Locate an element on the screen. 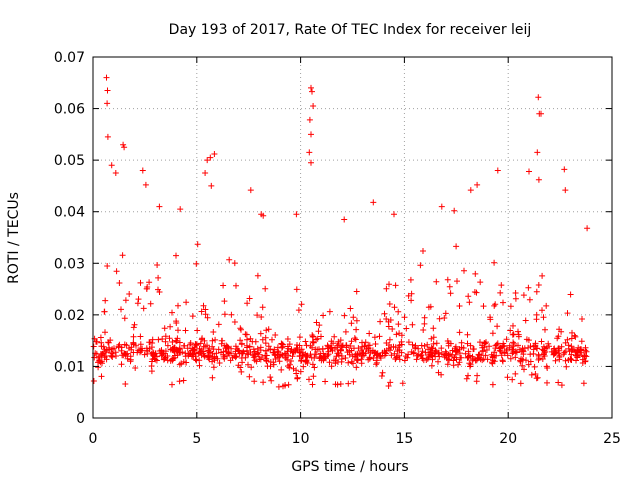 This screenshot has height=480, width=640. y-tick-label: 0.05 is located at coordinates (69, 161).